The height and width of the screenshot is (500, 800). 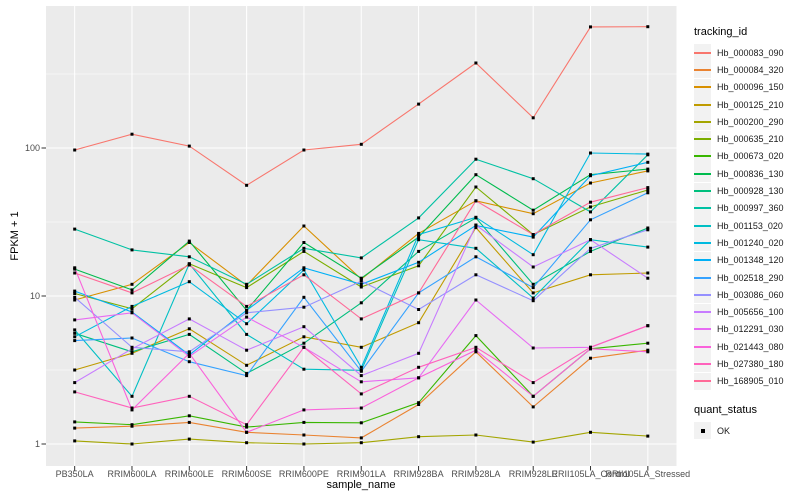 What do you see at coordinates (361, 485) in the screenshot?
I see `x-axis-title: sample_name` at bounding box center [361, 485].